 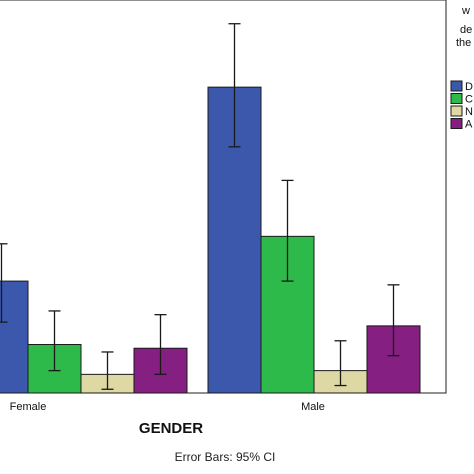 What do you see at coordinates (393, 320) in the screenshot?
I see `error-bar-male-a` at bounding box center [393, 320].